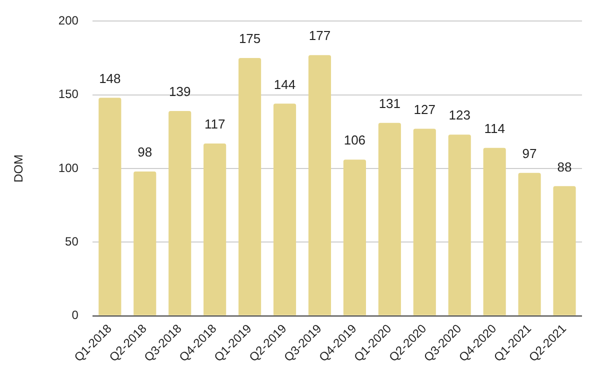  Describe the element at coordinates (564, 166) in the screenshot. I see `data-label: 88` at that location.